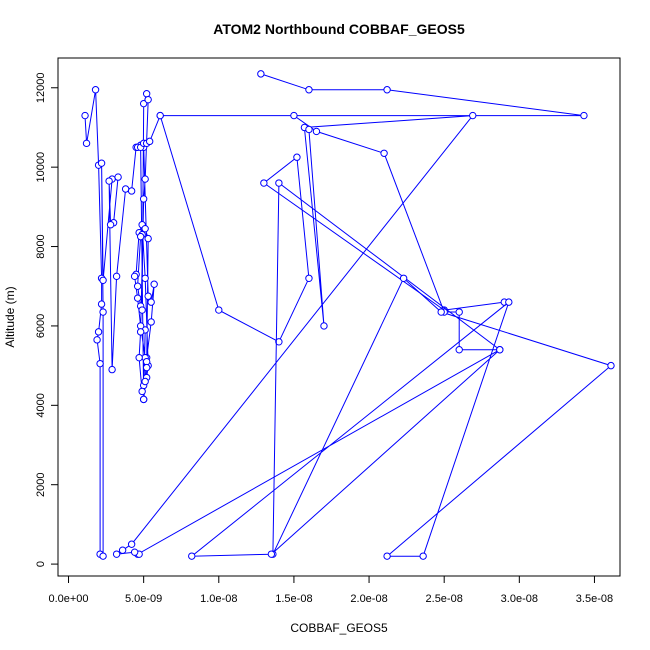 Image resolution: width=650 pixels, height=650 pixels. What do you see at coordinates (41, 246) in the screenshot?
I see `y-tick-label: 8000` at bounding box center [41, 246].